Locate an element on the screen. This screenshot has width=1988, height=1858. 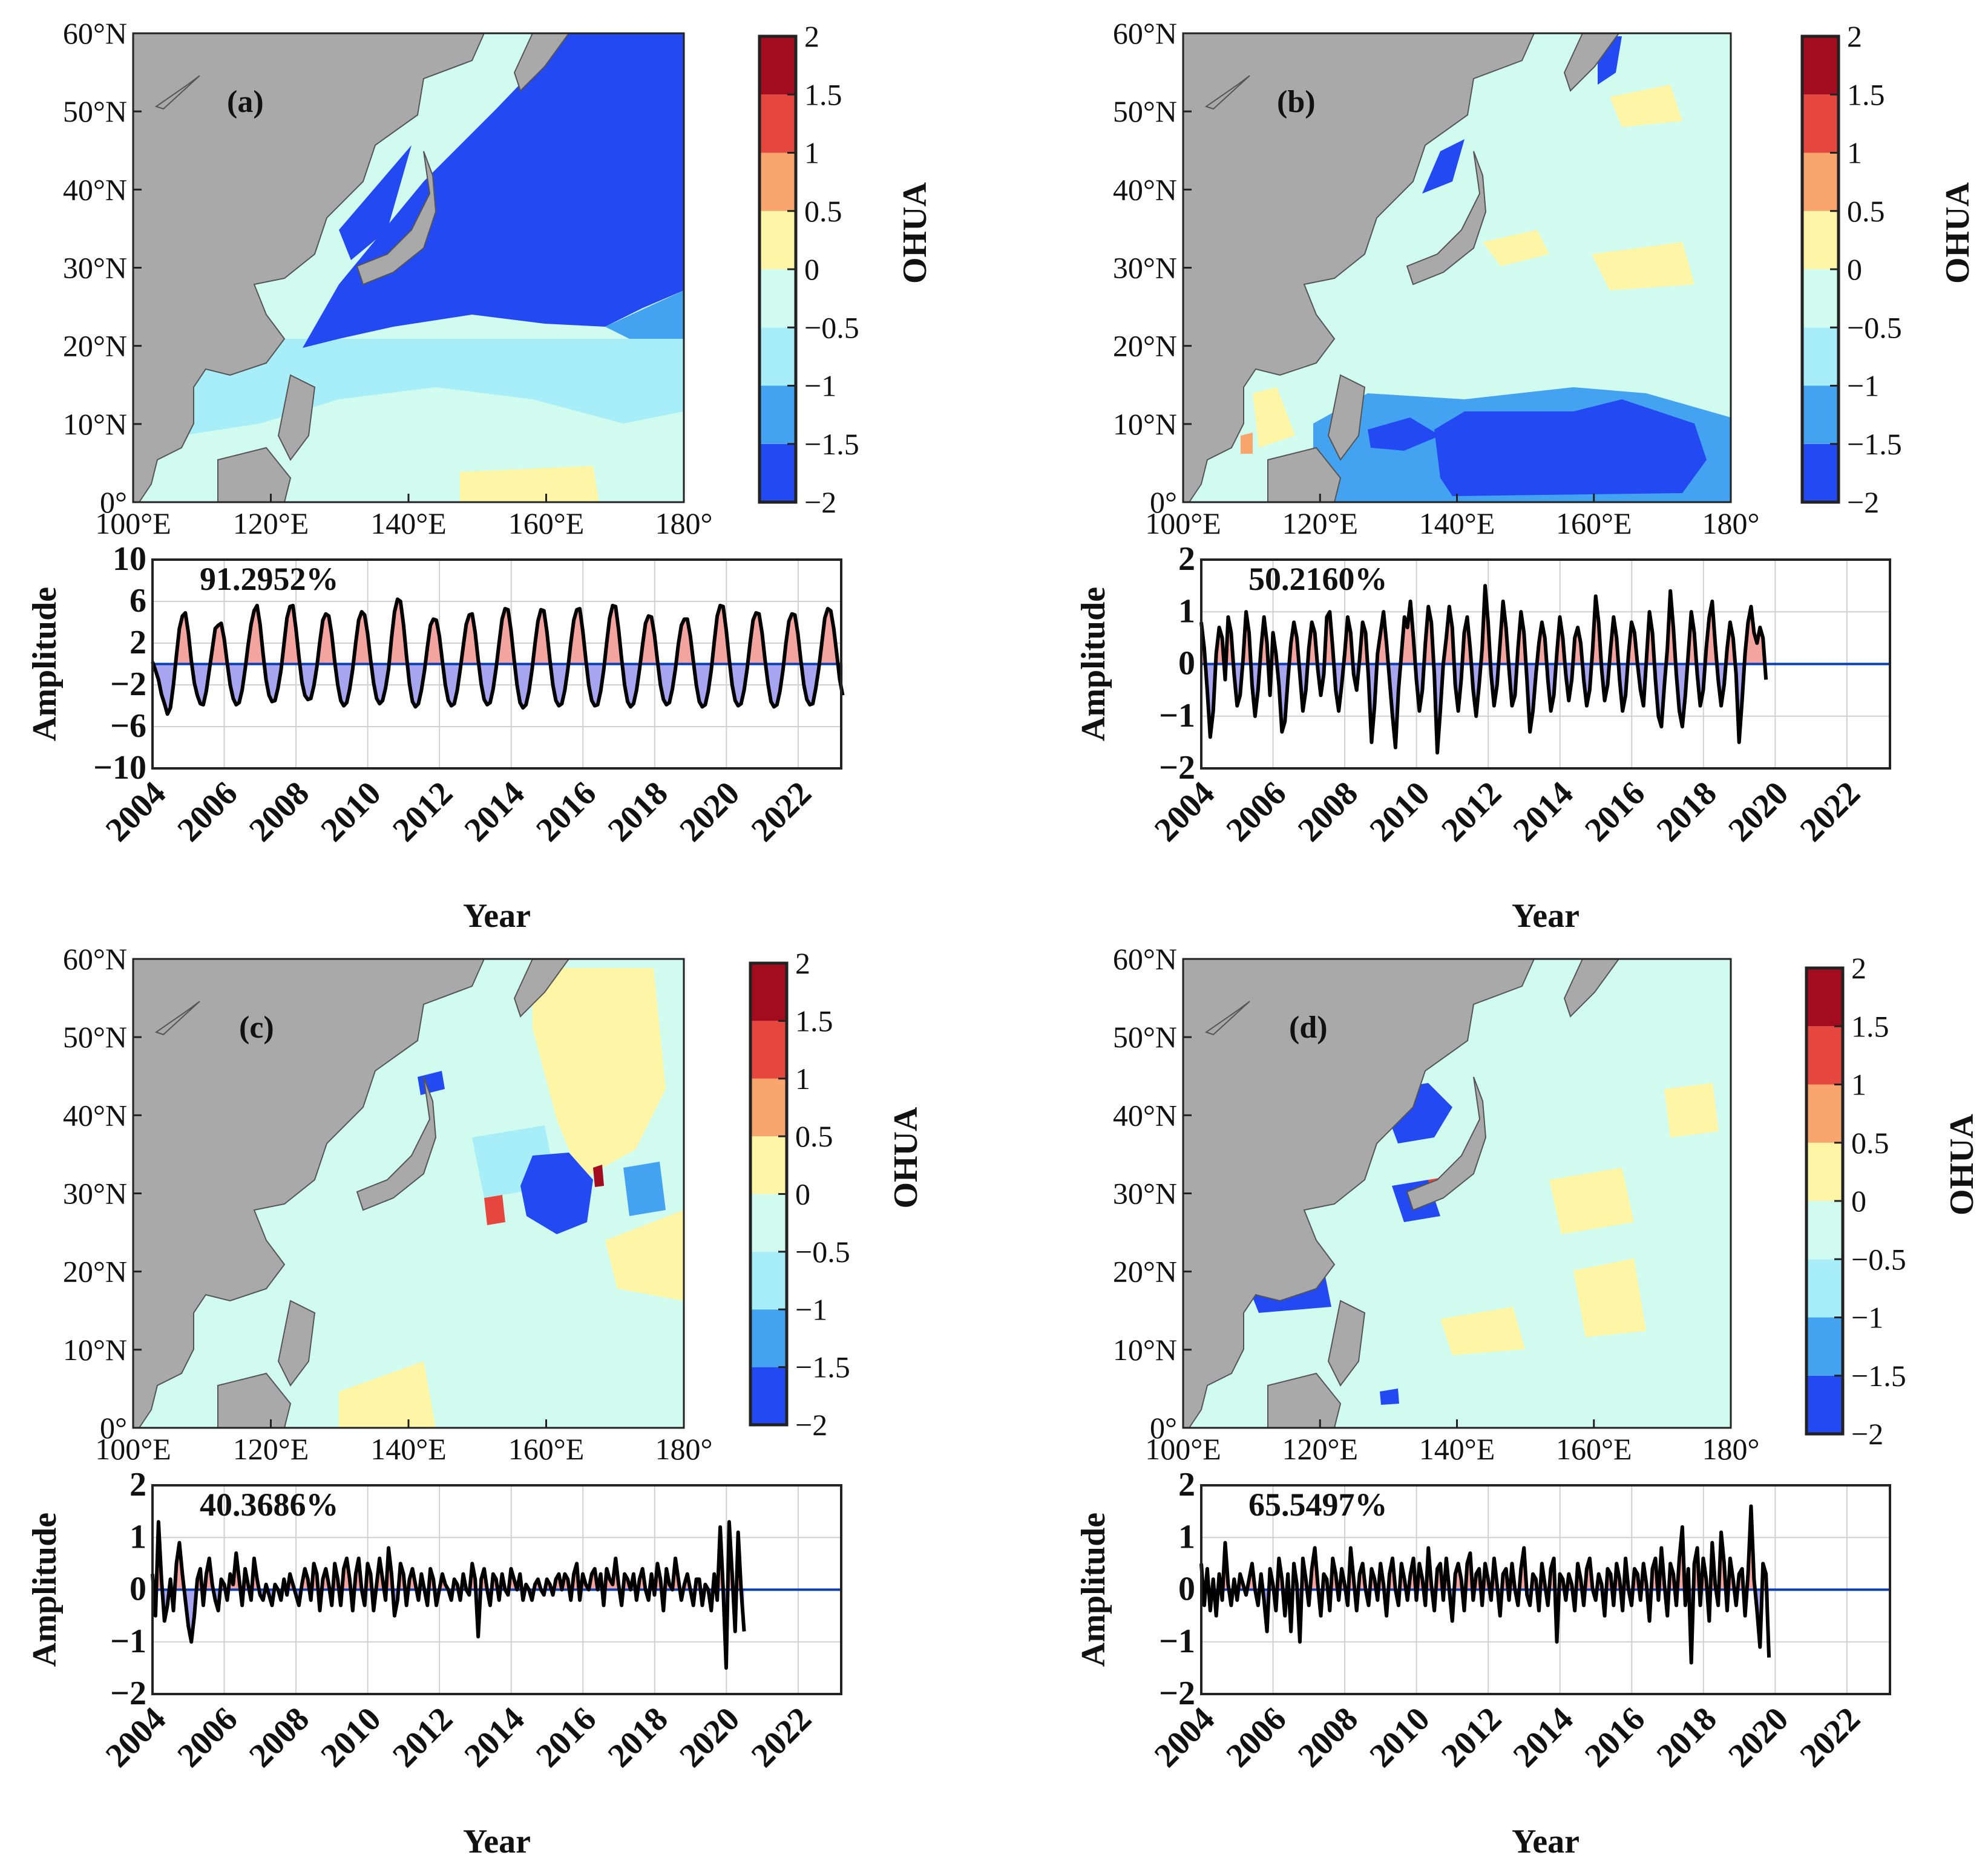
map-panel-b is located at coordinates (1457, 267).